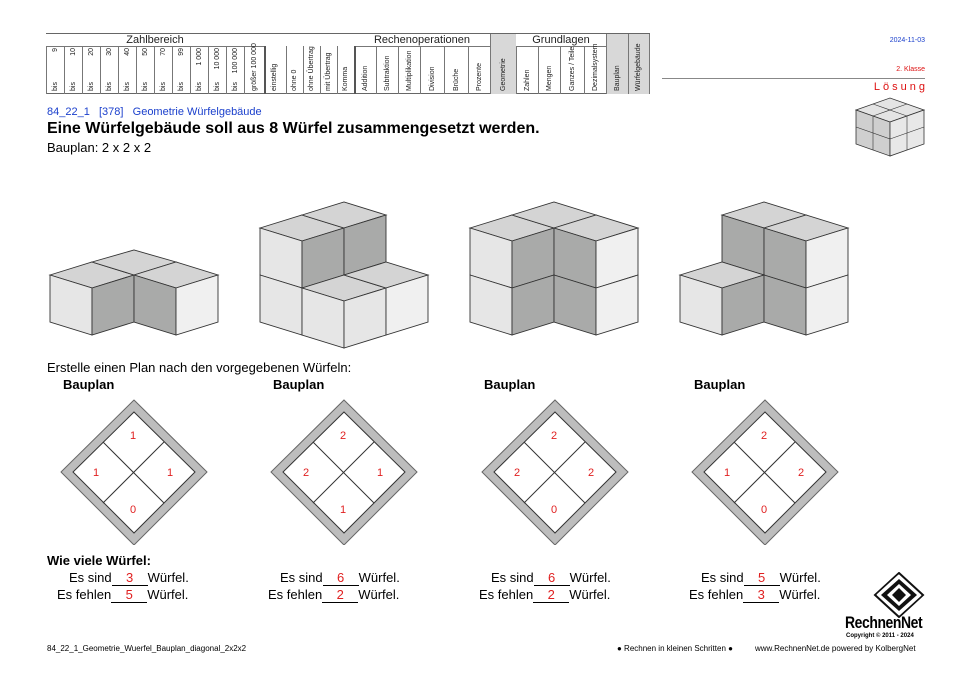 The width and height of the screenshot is (963, 681). I want to click on answer-are-1: Es sind 3 Würfel., so click(129, 578).